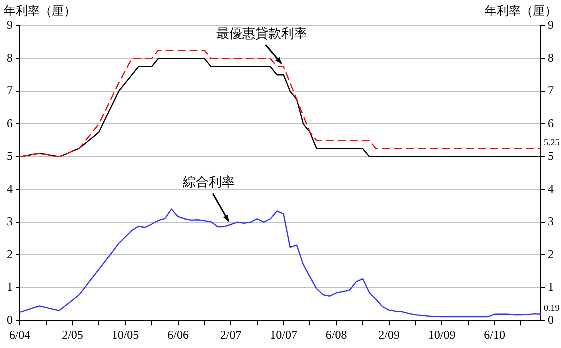 This screenshot has width=561, height=348. What do you see at coordinates (10, 91) in the screenshot?
I see `y-tick-label: 7` at bounding box center [10, 91].